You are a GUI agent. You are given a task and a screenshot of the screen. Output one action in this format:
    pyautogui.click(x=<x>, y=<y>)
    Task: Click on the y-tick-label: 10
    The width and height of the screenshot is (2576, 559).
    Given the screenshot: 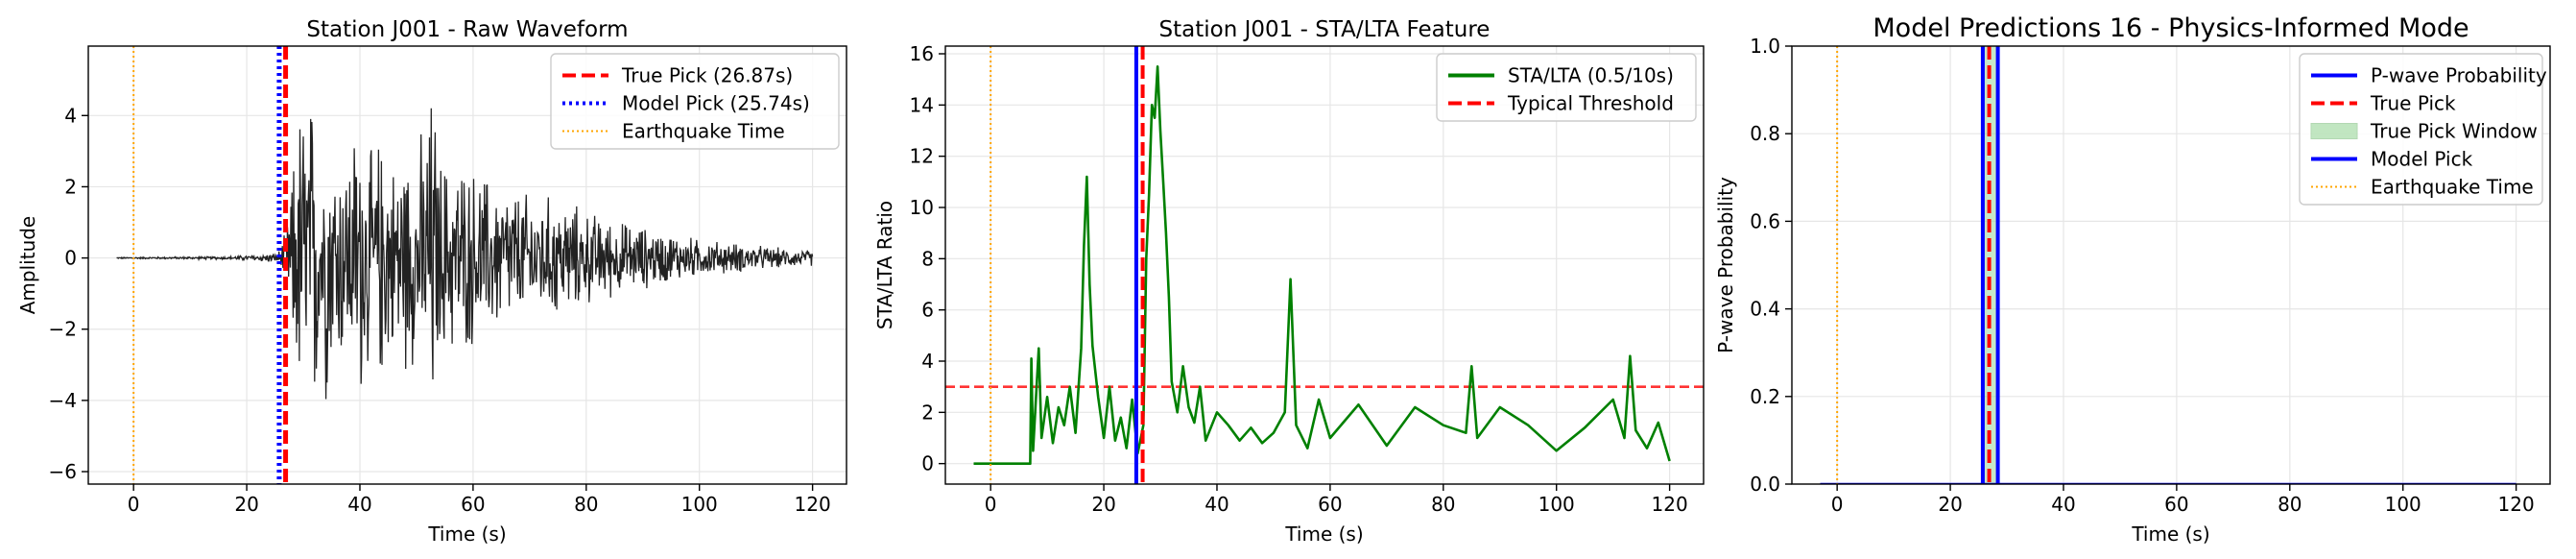 What is the action you would take?
    pyautogui.click(x=922, y=207)
    